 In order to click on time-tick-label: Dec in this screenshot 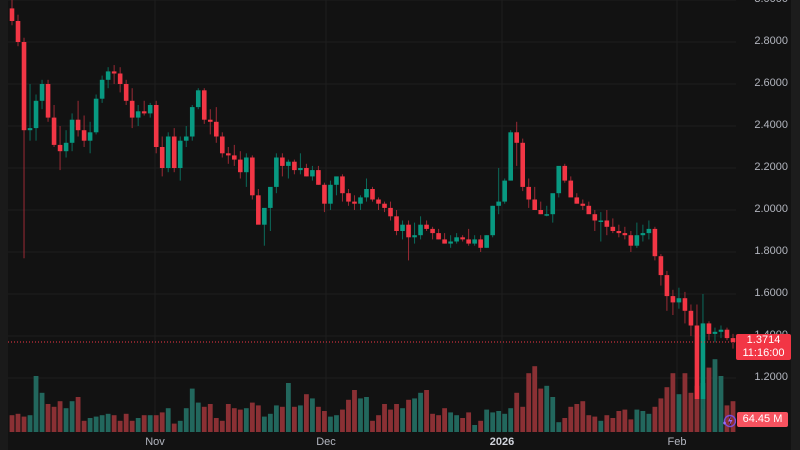, I will do `click(326, 442)`.